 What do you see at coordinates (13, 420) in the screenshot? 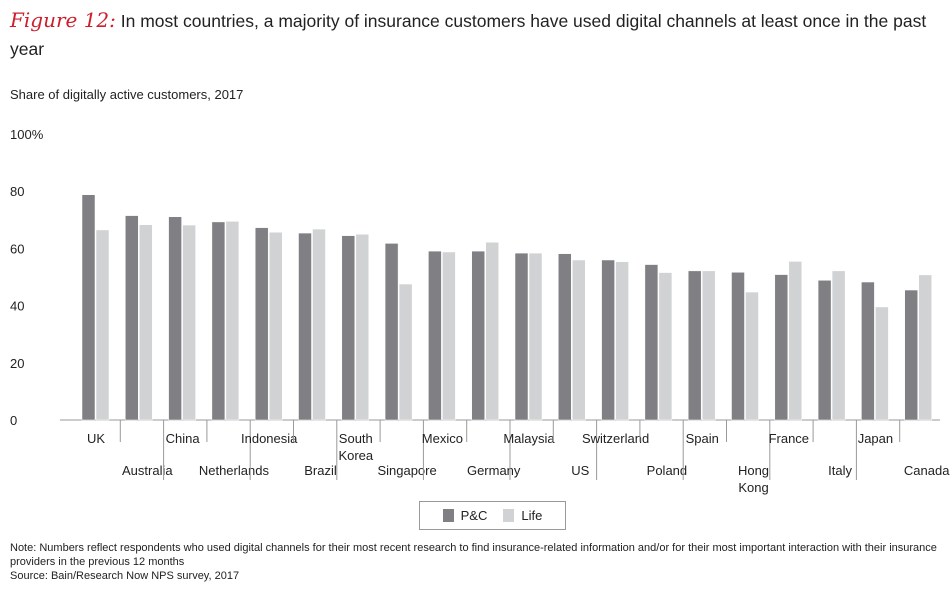
I see `y-tick-label: 0` at bounding box center [13, 420].